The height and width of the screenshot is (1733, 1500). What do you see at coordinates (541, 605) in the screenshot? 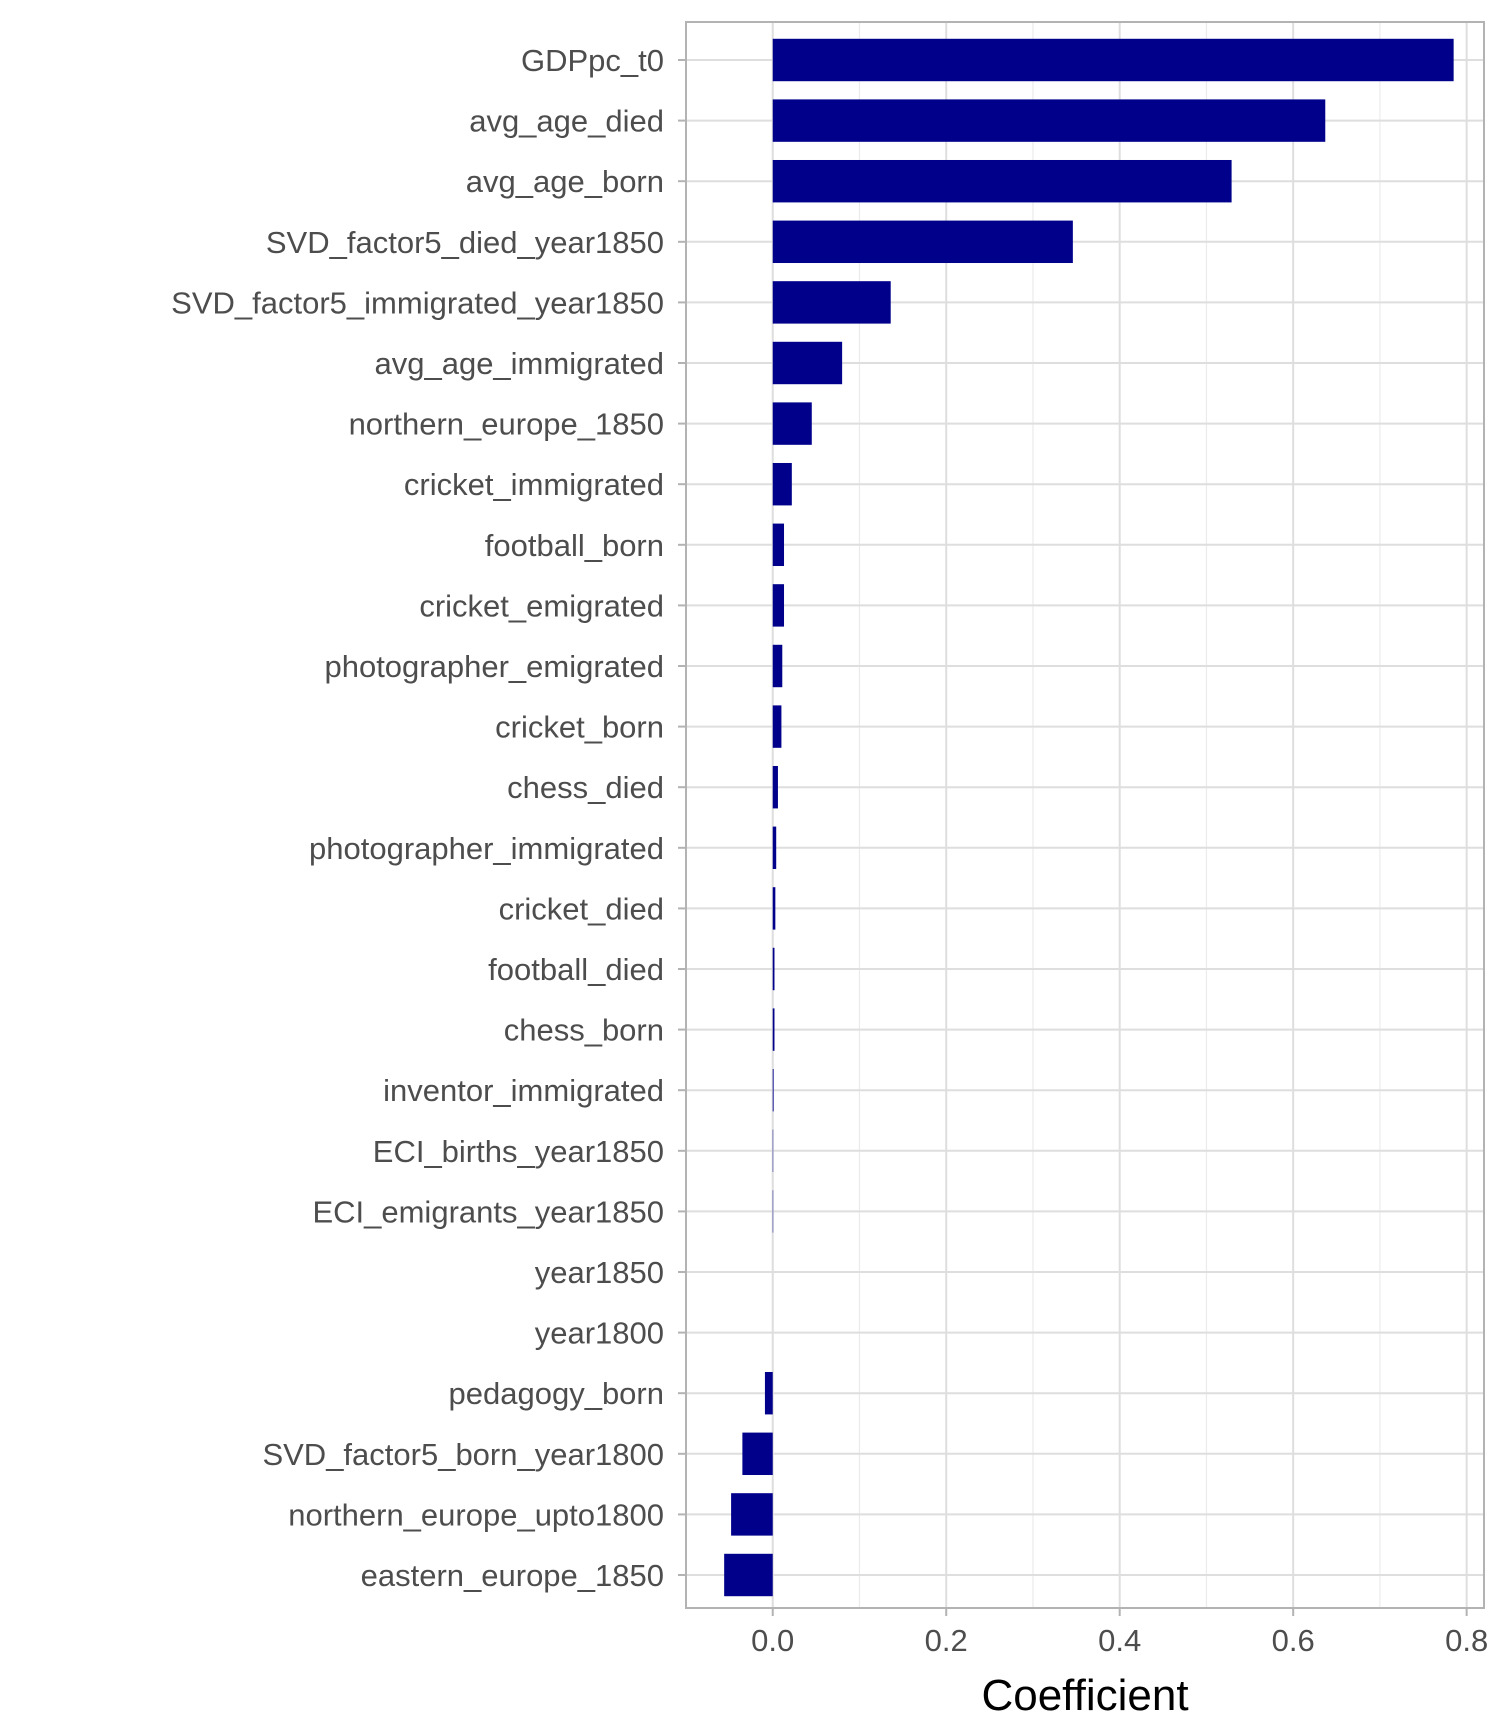
I see `category-label: cricket_emigrated` at bounding box center [541, 605].